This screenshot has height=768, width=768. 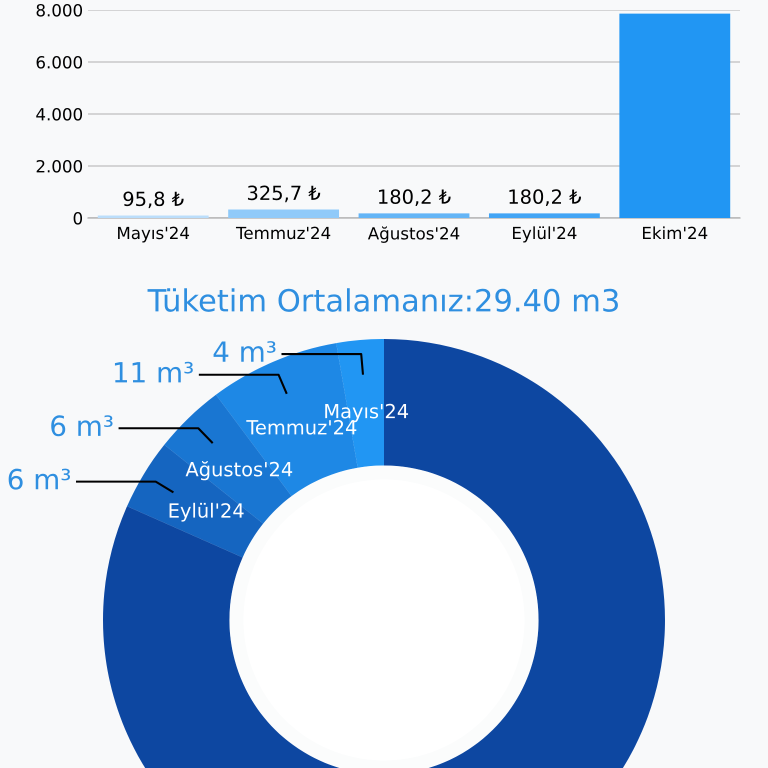 What do you see at coordinates (284, 194) in the screenshot?
I see `data-label: 325,7 ₺` at bounding box center [284, 194].